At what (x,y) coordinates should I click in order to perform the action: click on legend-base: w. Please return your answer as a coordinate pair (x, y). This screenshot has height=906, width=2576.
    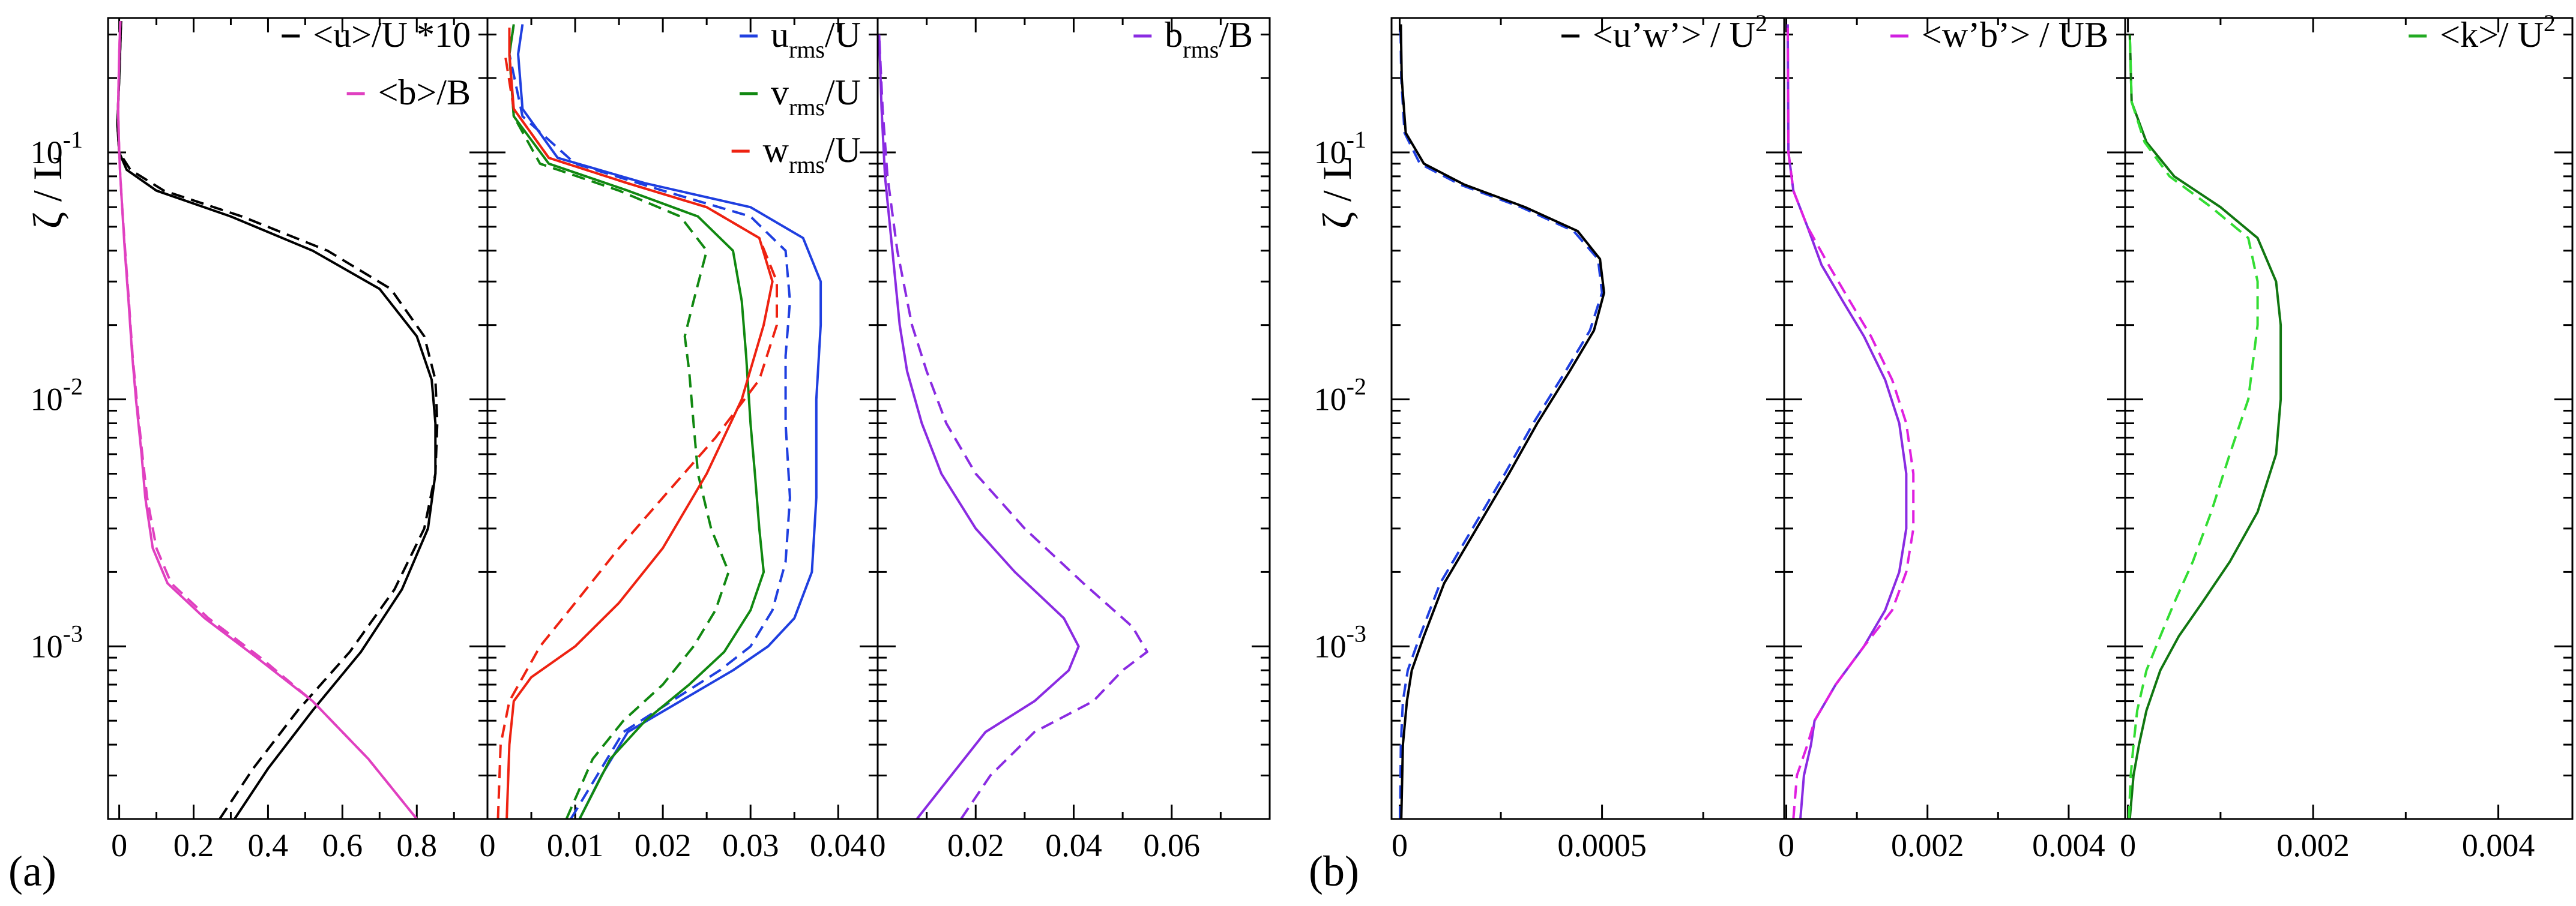
    Looking at the image, I should click on (776, 150).